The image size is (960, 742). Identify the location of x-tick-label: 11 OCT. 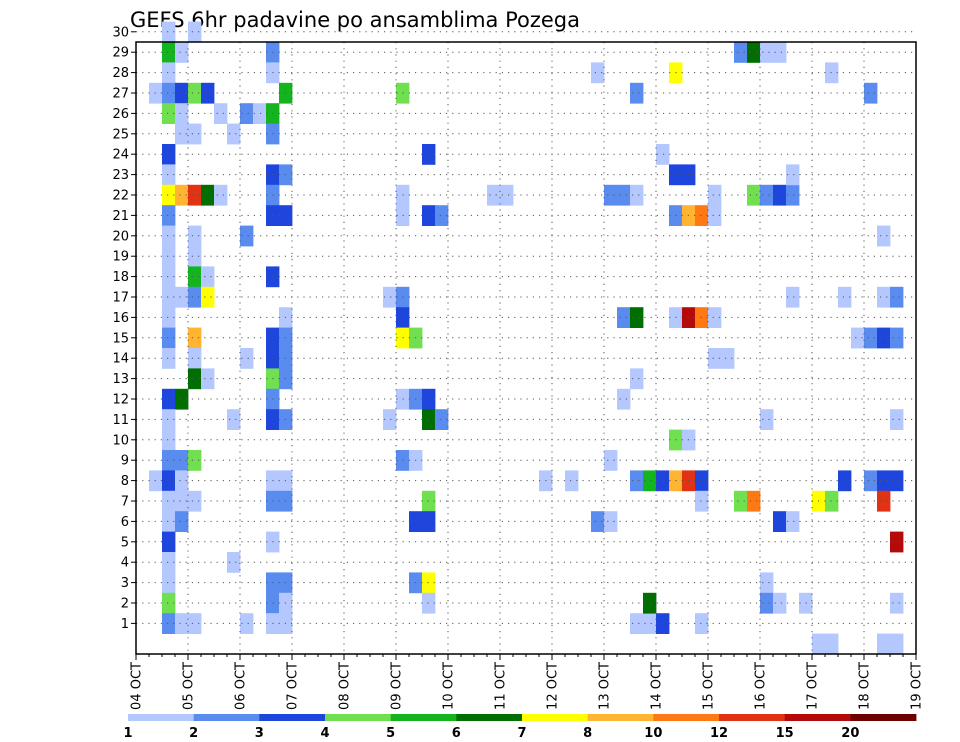
(501, 686).